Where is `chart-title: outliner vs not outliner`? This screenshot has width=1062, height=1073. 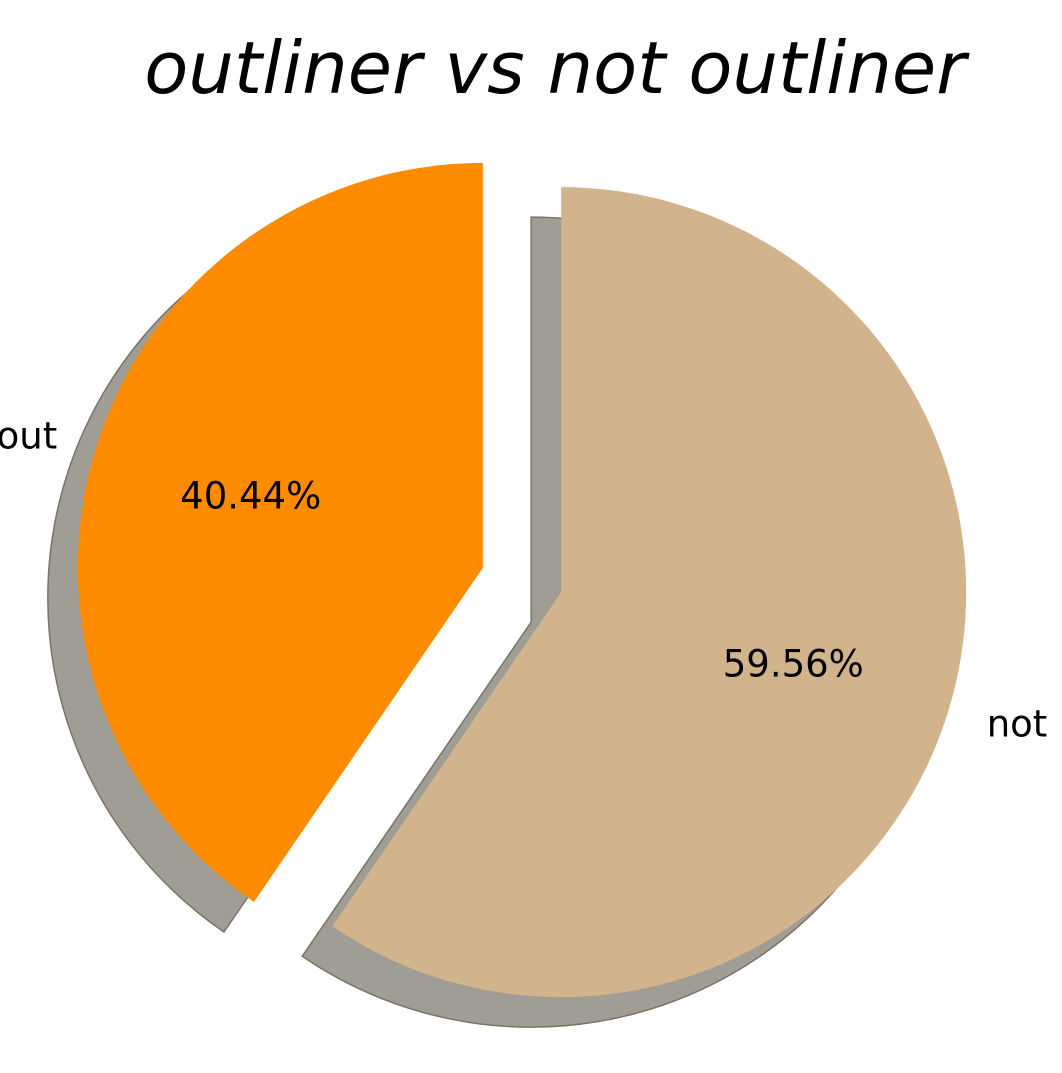 chart-title: outliner vs not outliner is located at coordinates (555, 68).